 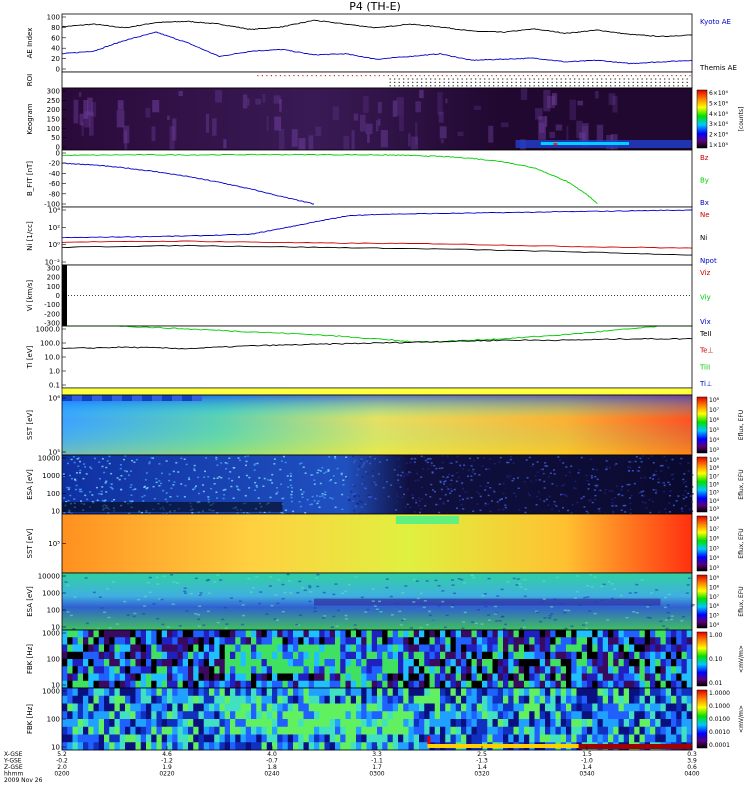 I want to click on xaxis-tick-label: 1.4, so click(x=587, y=767).